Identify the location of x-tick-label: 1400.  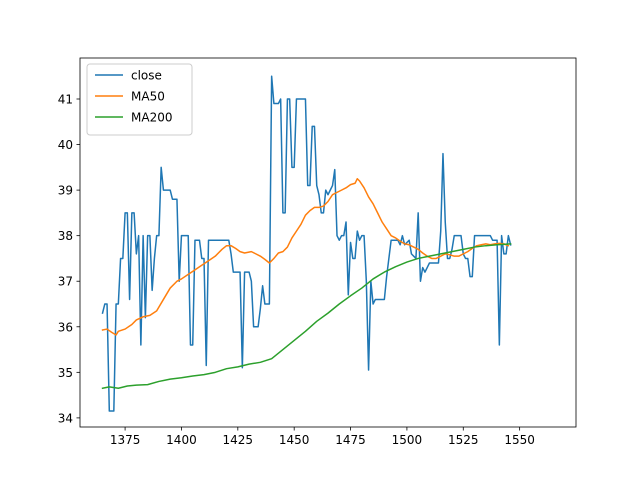
(181, 440).